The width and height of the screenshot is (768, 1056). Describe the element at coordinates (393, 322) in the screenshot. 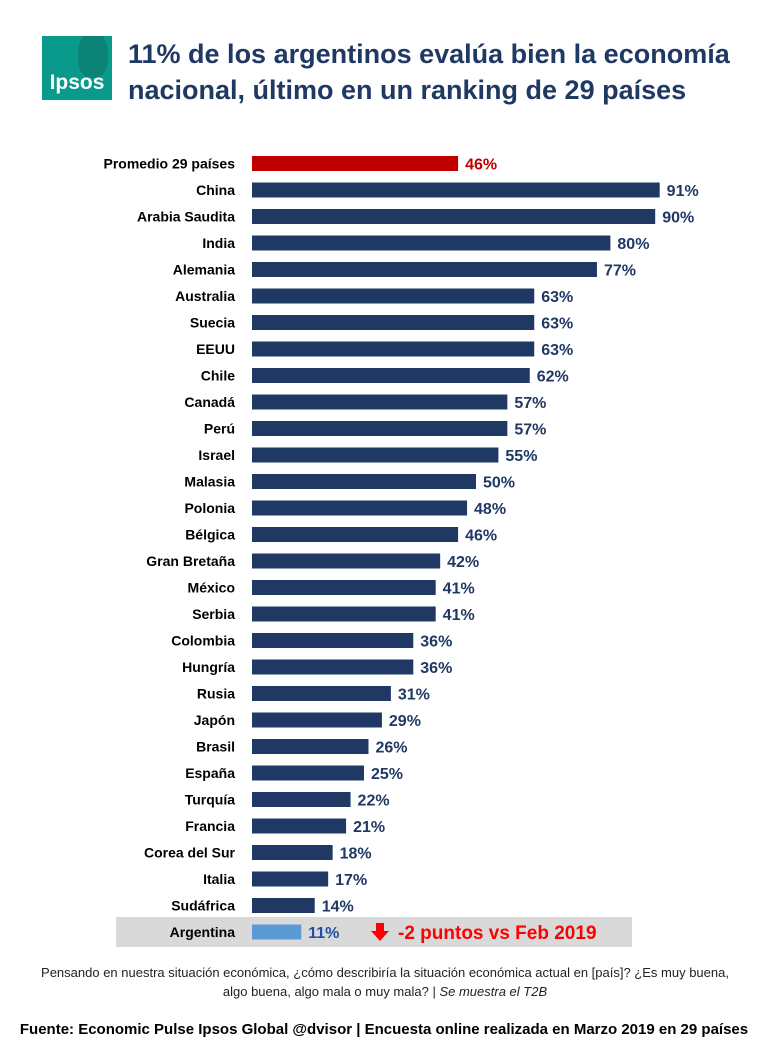

I see `bar-suecia` at that location.